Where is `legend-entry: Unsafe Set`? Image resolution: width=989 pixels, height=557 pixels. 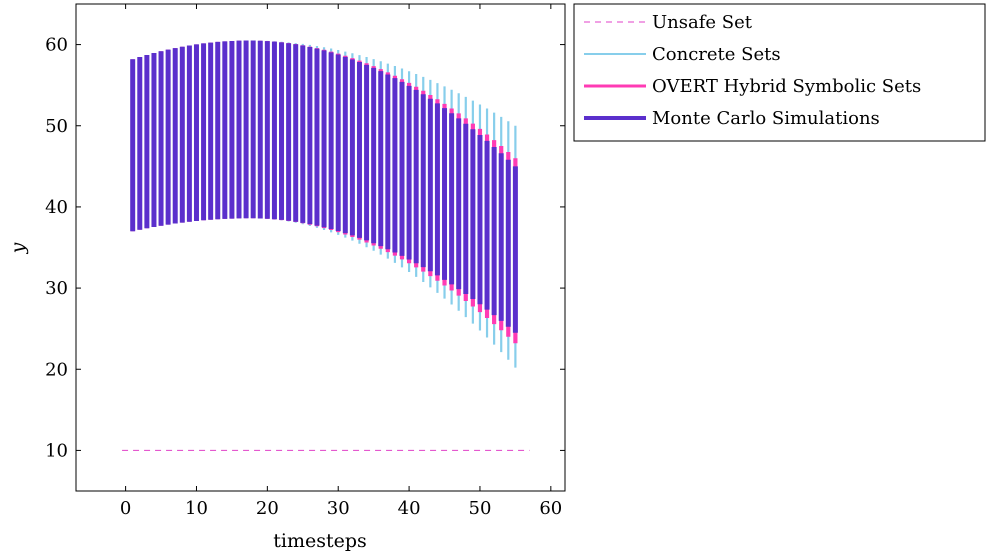 legend-entry: Unsafe Set is located at coordinates (668, 22).